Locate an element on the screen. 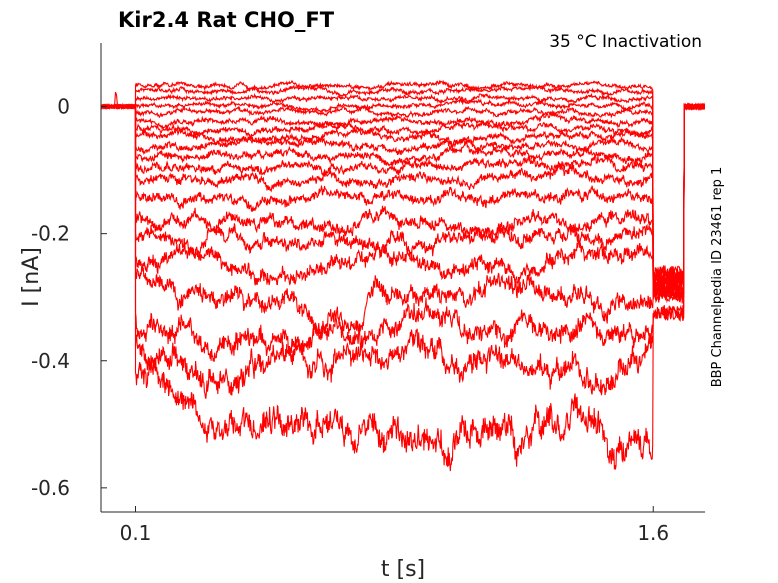  y-tick-label: -0.2 is located at coordinates (50, 234).